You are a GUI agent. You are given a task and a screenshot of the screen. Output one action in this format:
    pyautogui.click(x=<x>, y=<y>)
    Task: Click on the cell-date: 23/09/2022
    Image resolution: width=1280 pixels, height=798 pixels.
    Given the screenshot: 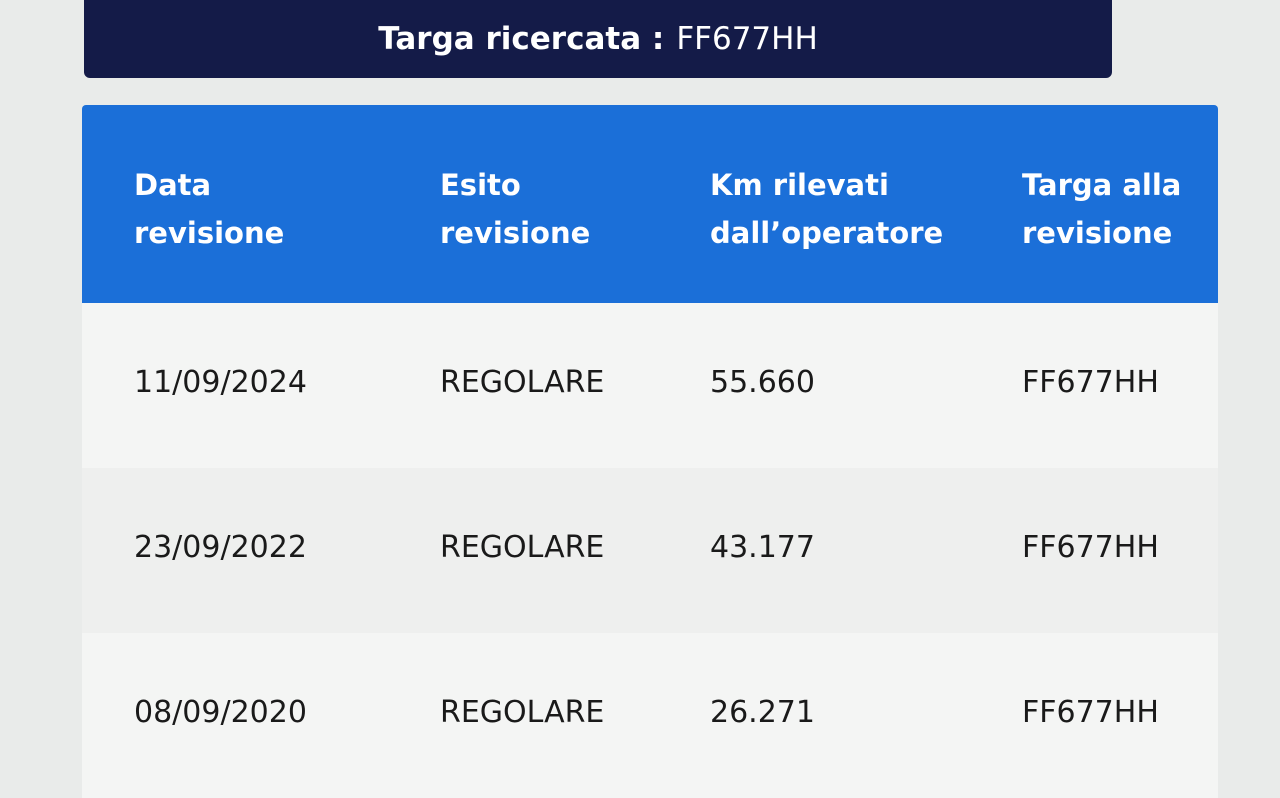 What is the action you would take?
    pyautogui.click(x=220, y=547)
    